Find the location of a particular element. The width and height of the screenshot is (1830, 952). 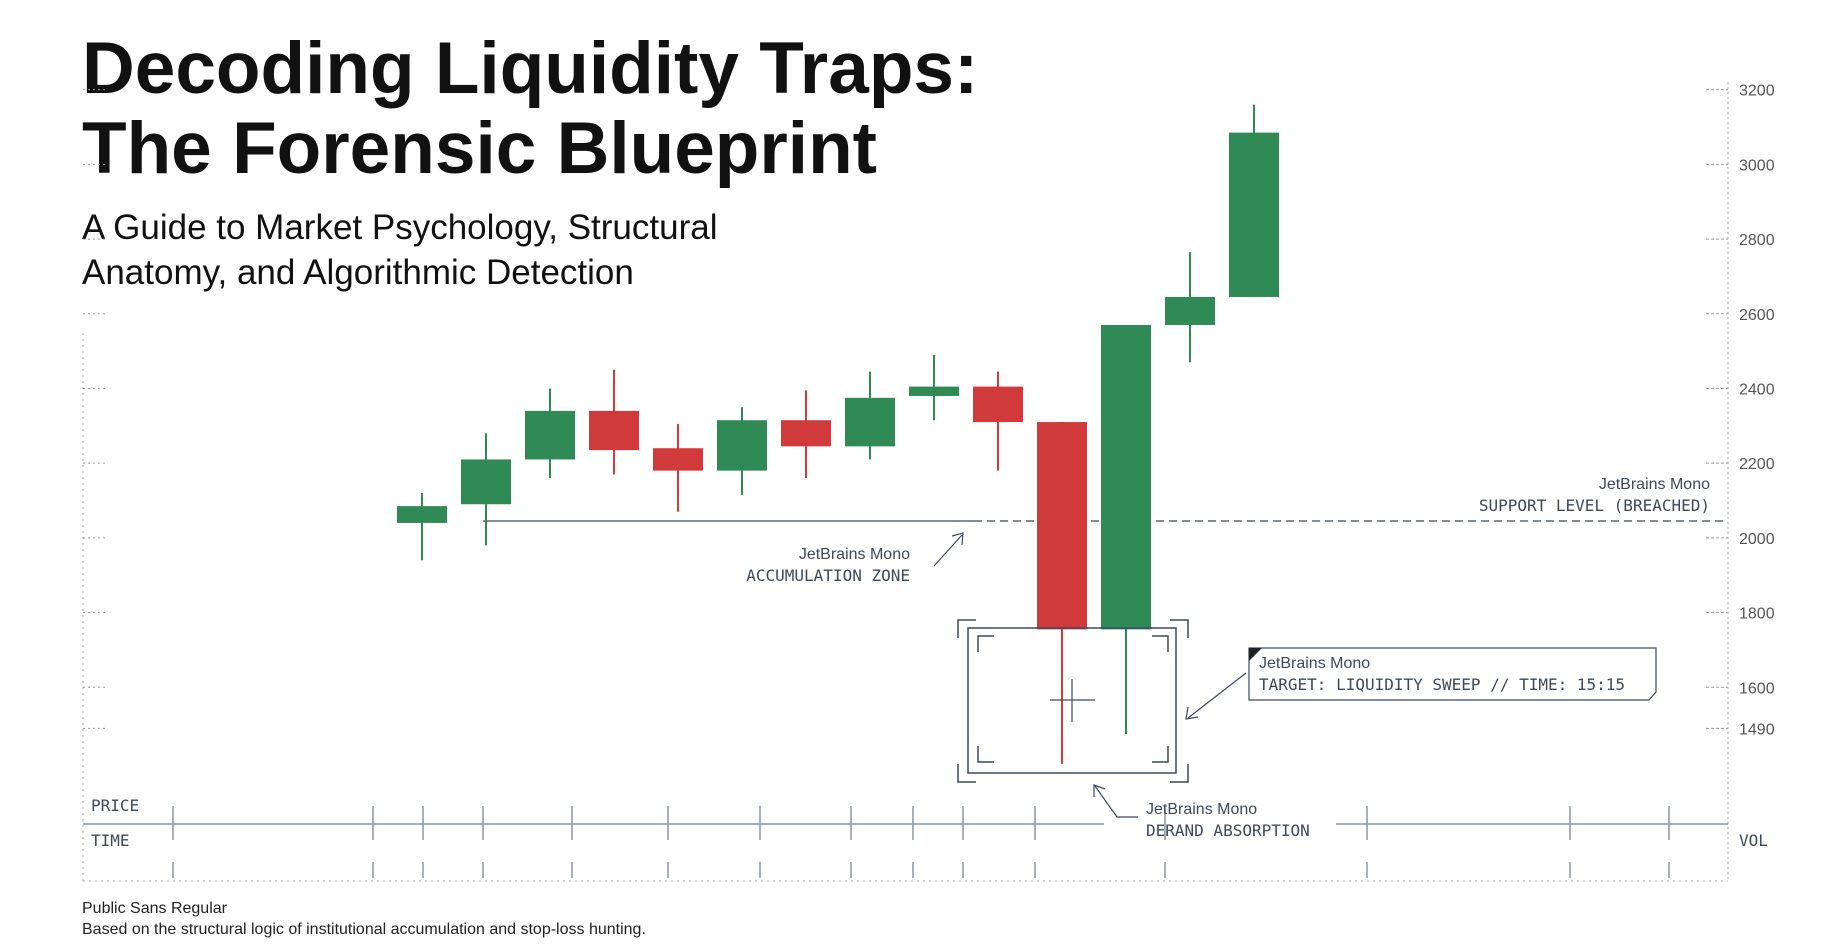

footer-caption: Public Sans Regular is located at coordinates (155, 908).